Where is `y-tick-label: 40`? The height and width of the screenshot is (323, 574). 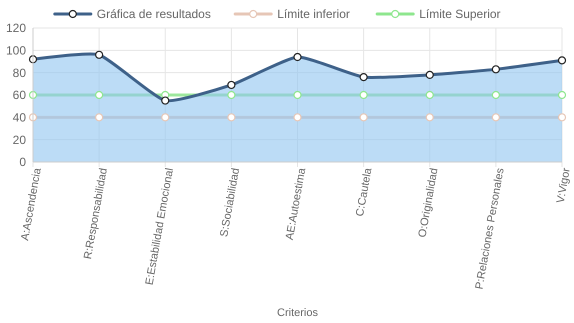
y-tick-label: 40 is located at coordinates (19, 117).